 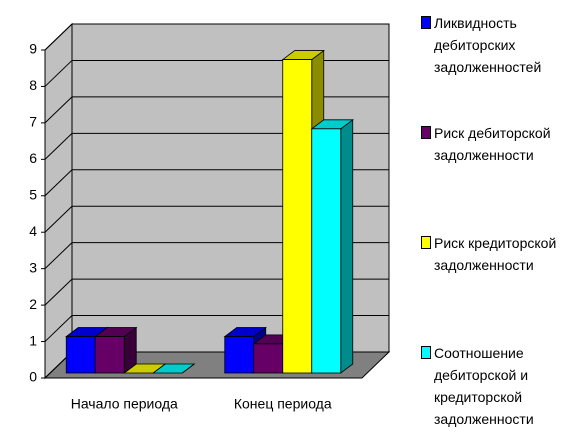 I want to click on y-tick-label: 5, so click(x=33, y=194).